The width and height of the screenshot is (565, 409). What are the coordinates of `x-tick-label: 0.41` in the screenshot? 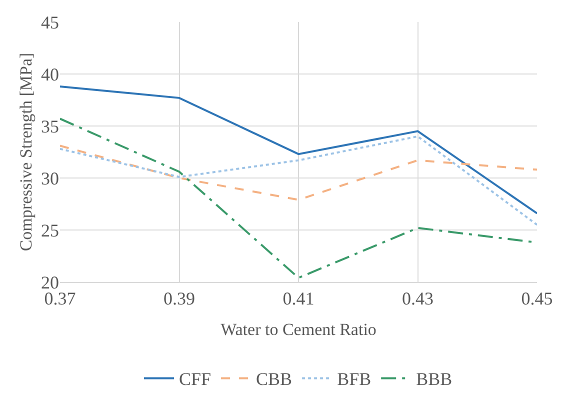 It's located at (298, 298).